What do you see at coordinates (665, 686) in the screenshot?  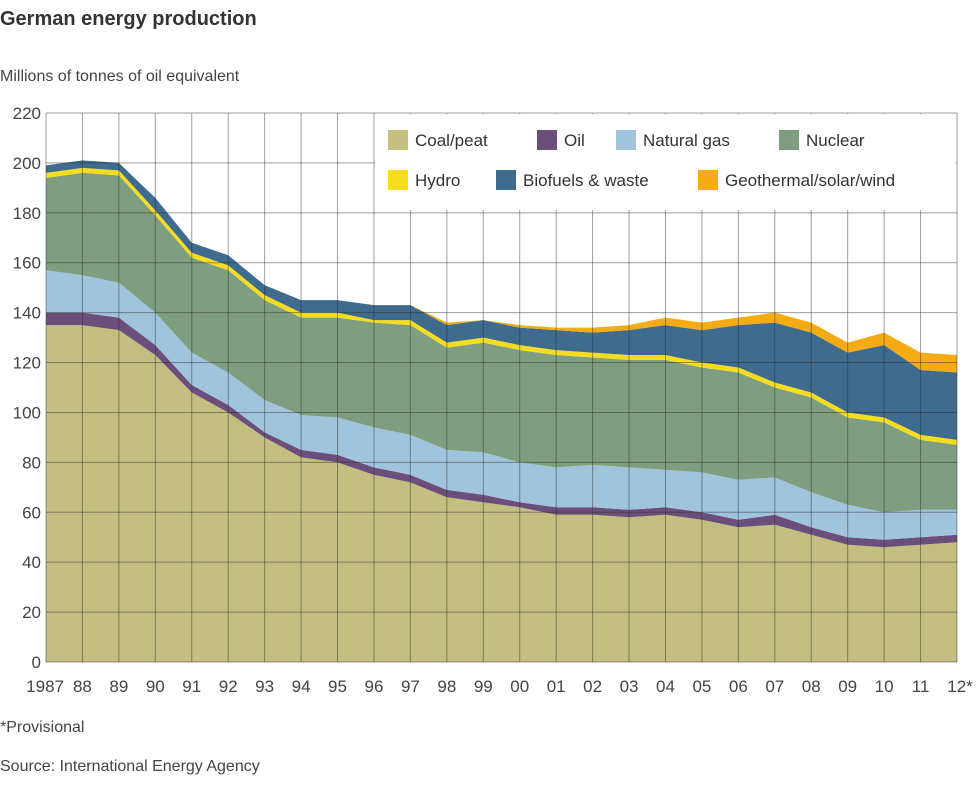 I see `x-tick-label: 04` at bounding box center [665, 686].